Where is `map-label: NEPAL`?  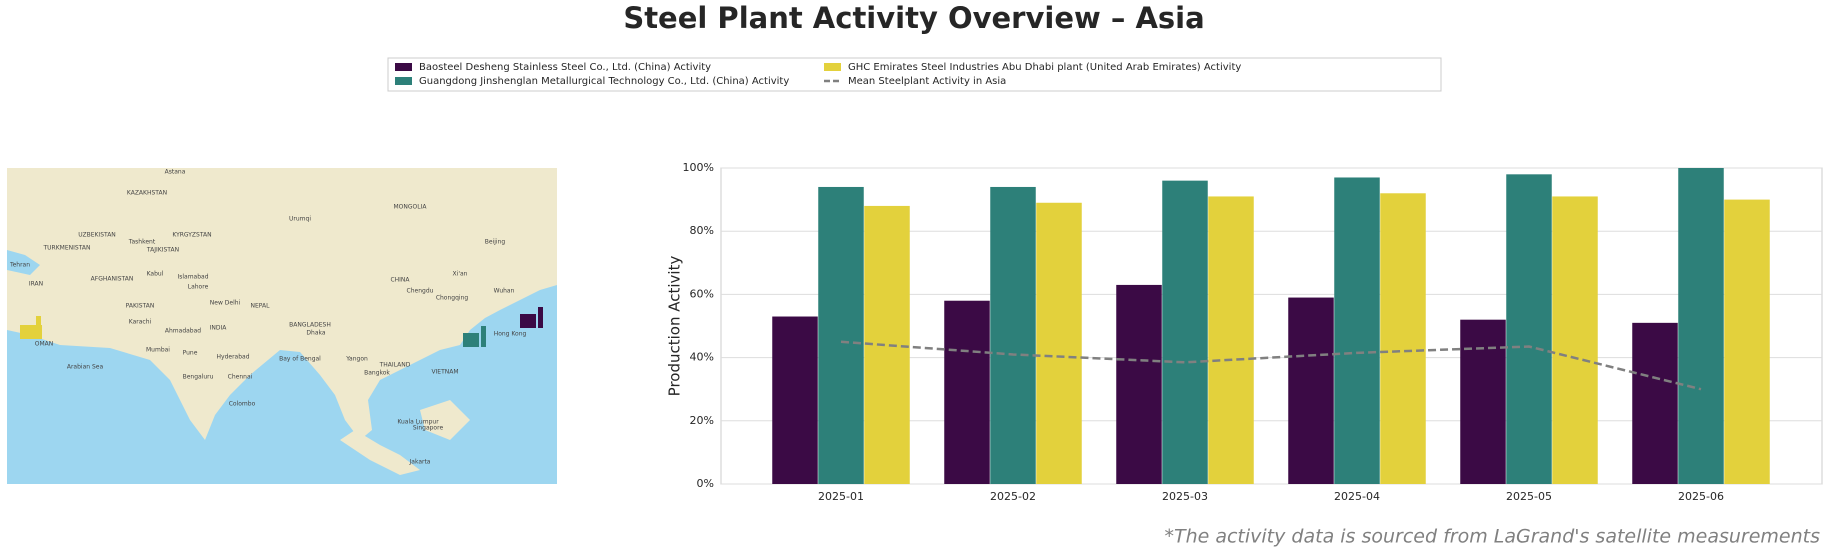
map-label: NEPAL is located at coordinates (261, 306).